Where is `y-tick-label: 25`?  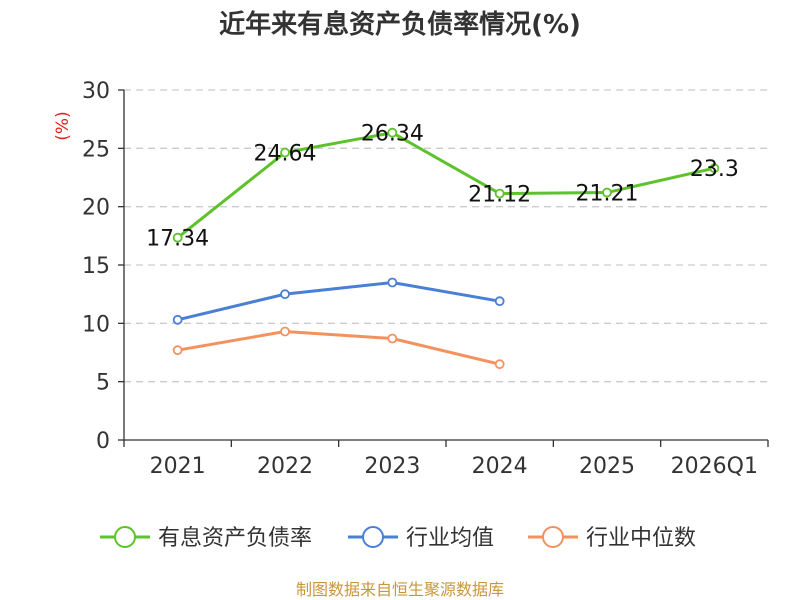
y-tick-label: 25 is located at coordinates (96, 149).